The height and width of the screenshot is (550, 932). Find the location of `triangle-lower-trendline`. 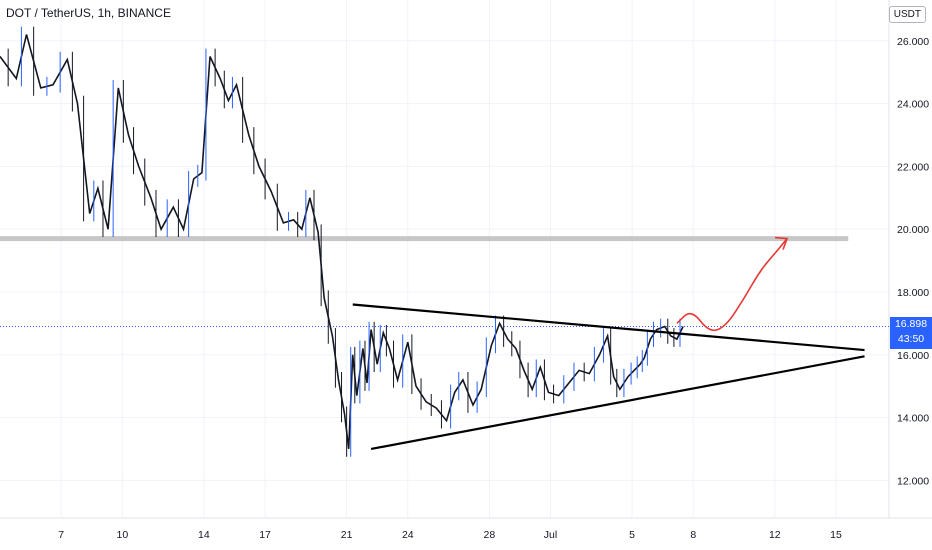

triangle-lower-trendline is located at coordinates (617, 403).